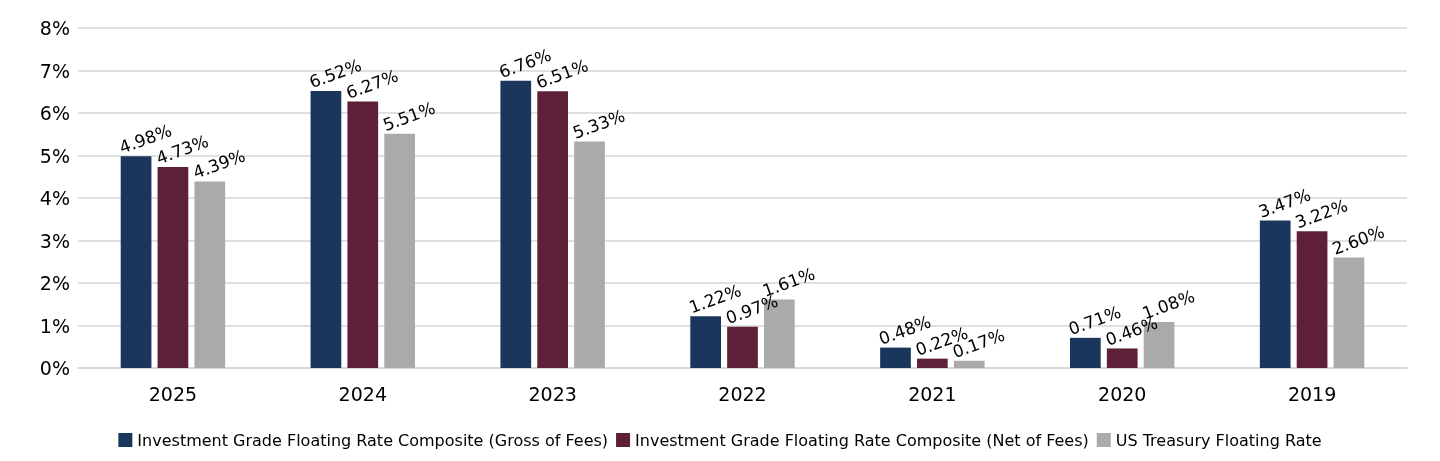  What do you see at coordinates (54, 283) in the screenshot?
I see `y-tick-label: 2%` at bounding box center [54, 283].